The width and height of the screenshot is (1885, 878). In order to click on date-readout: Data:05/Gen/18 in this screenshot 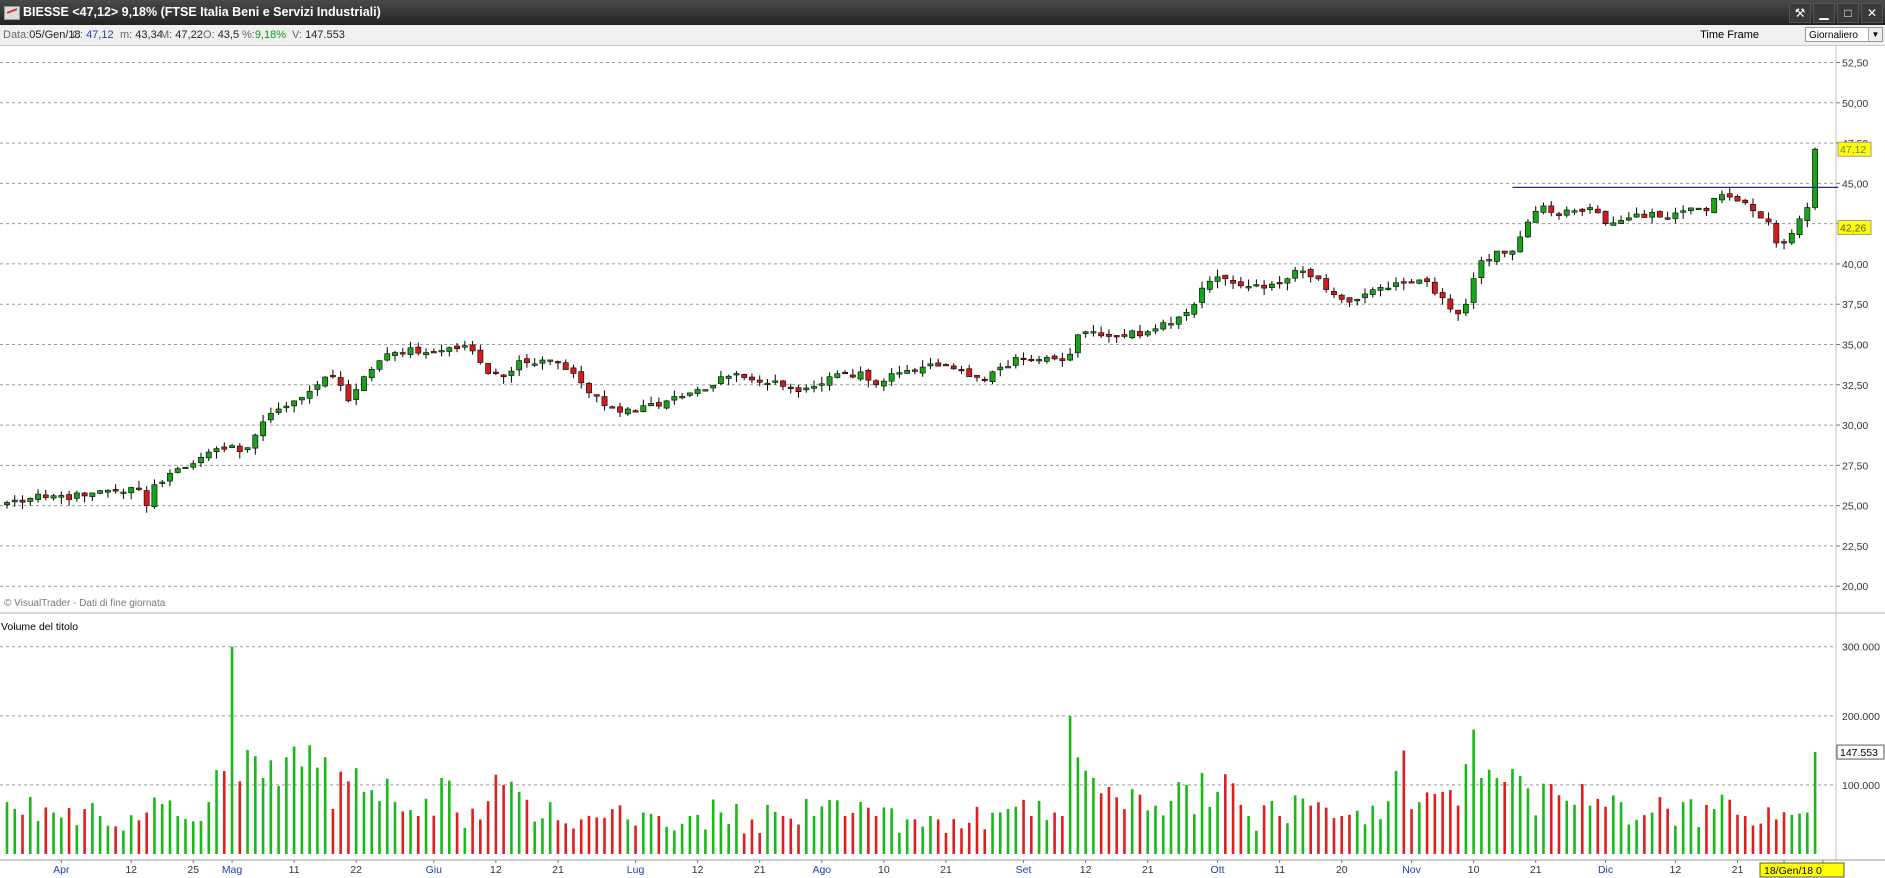, I will do `click(42, 35)`.